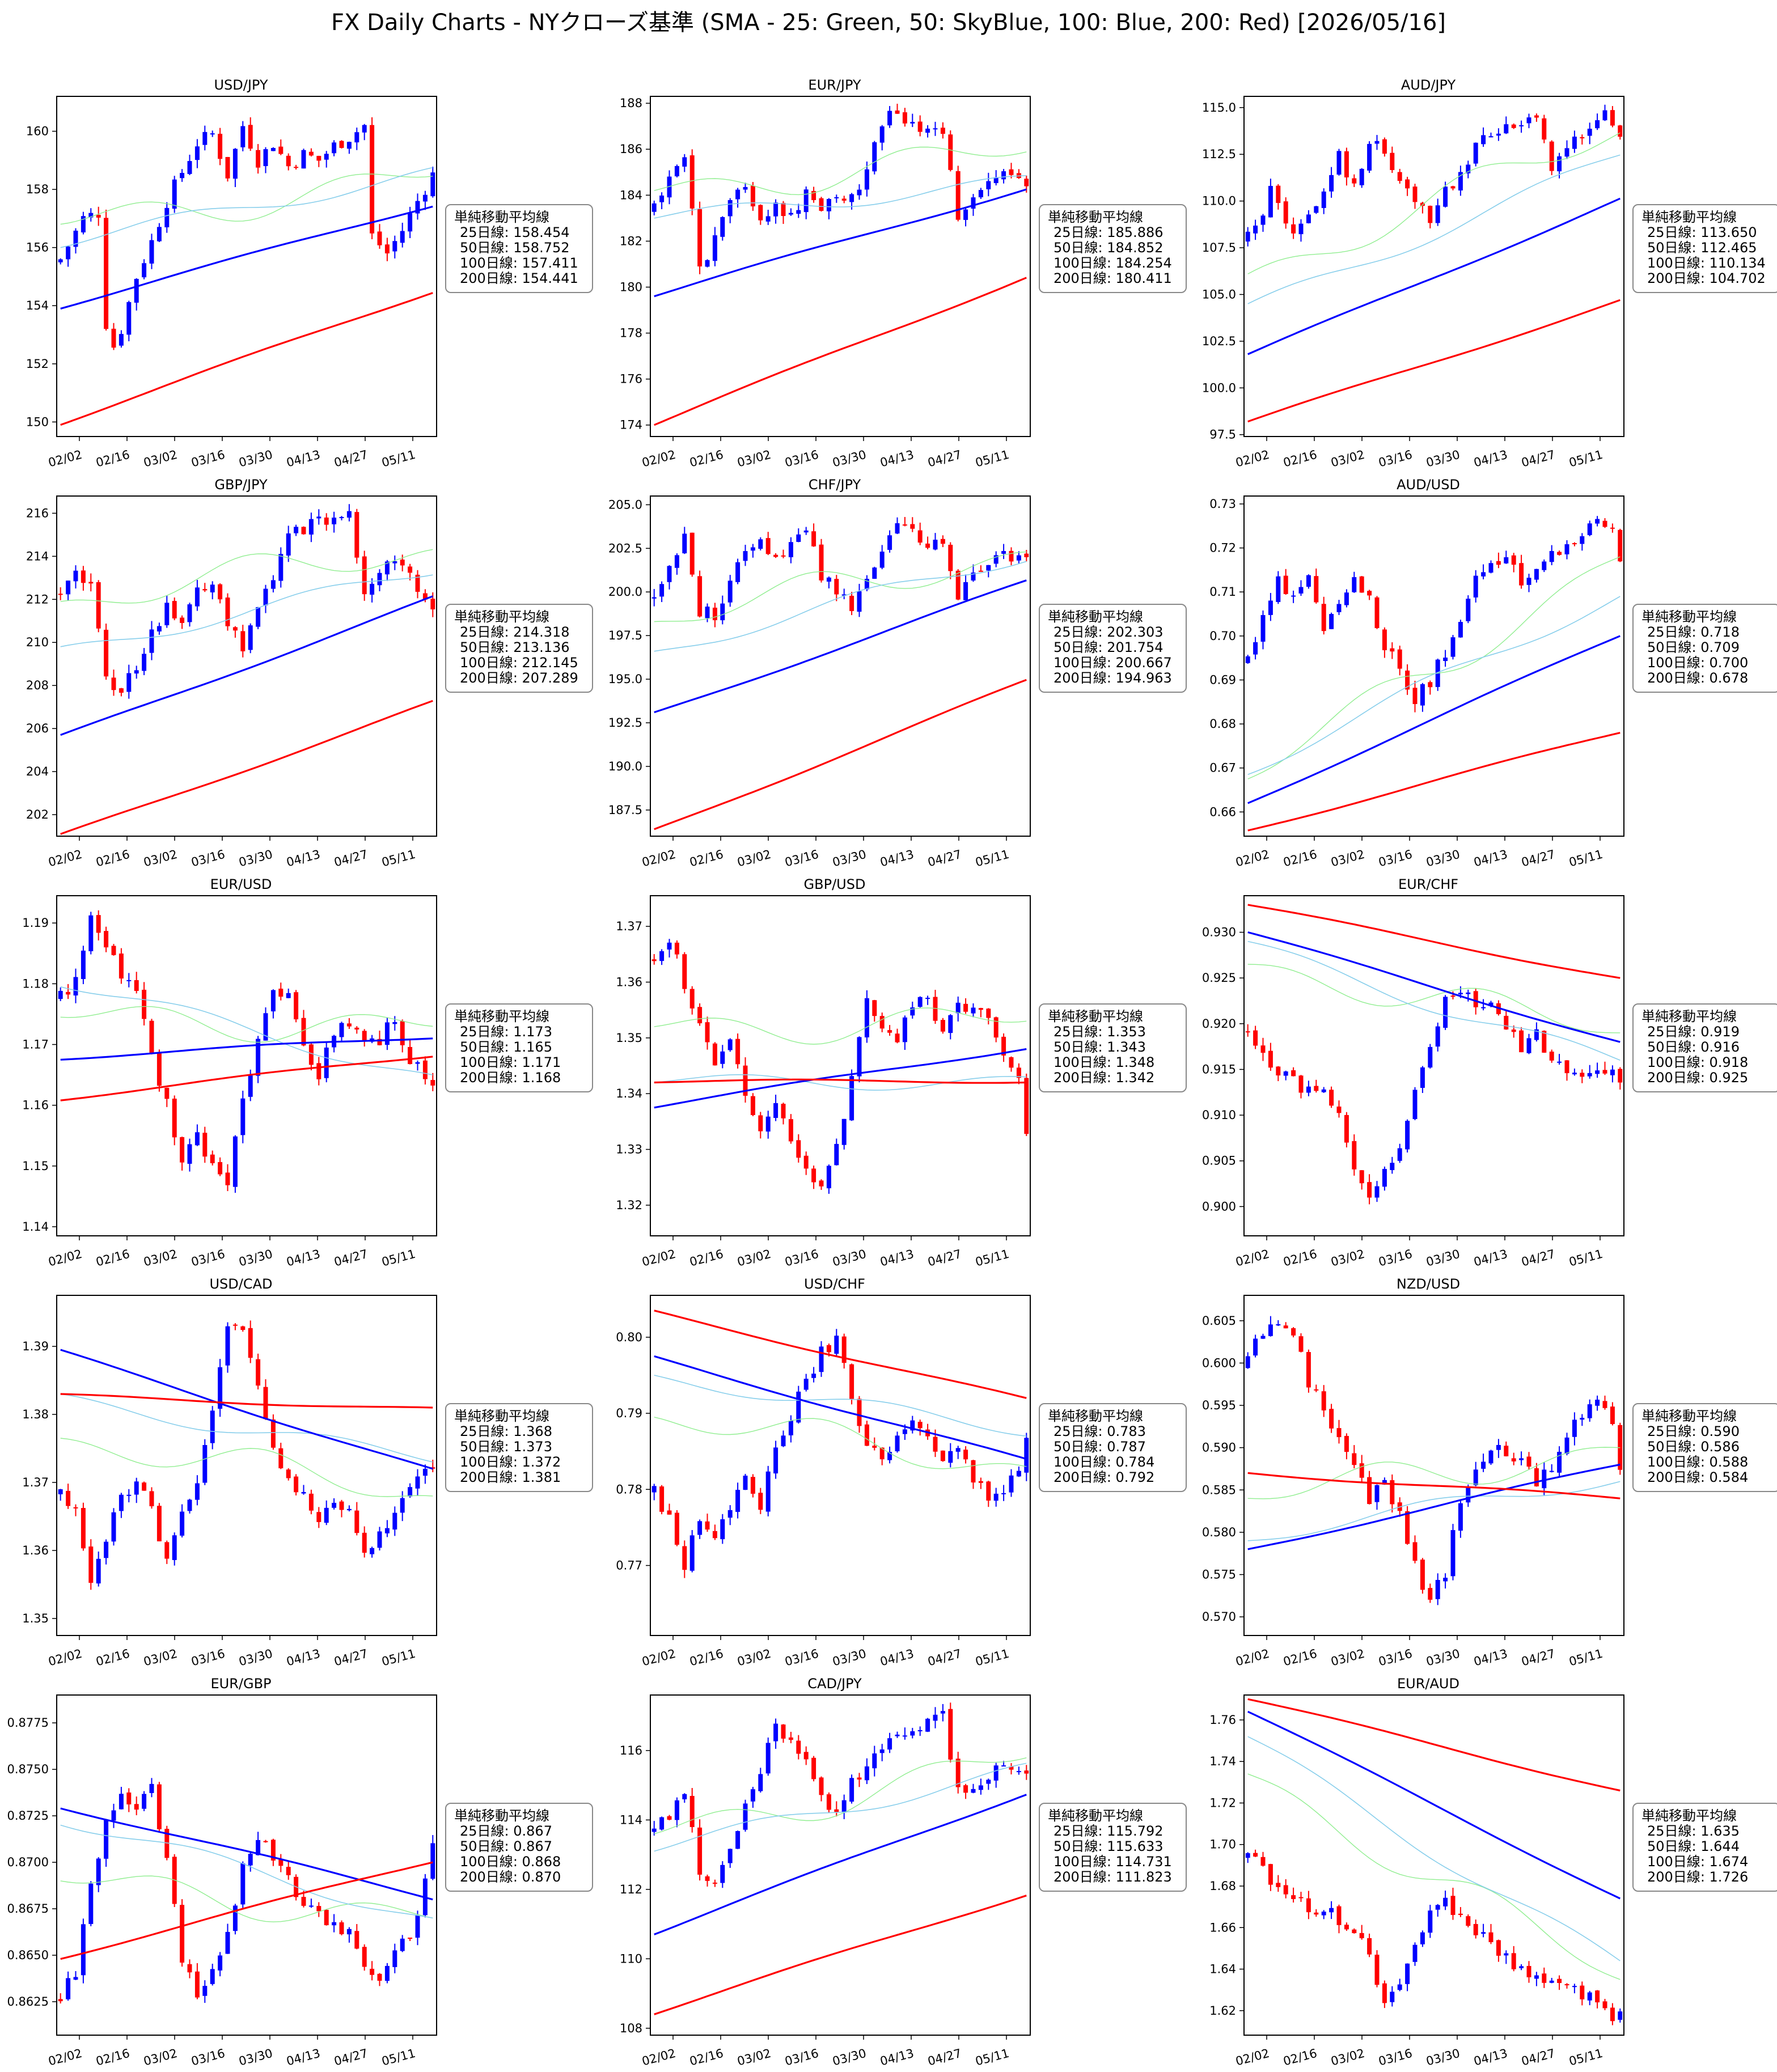 The height and width of the screenshot is (2072, 1777). I want to click on y-tick-label: 1.37, so click(35, 1482).